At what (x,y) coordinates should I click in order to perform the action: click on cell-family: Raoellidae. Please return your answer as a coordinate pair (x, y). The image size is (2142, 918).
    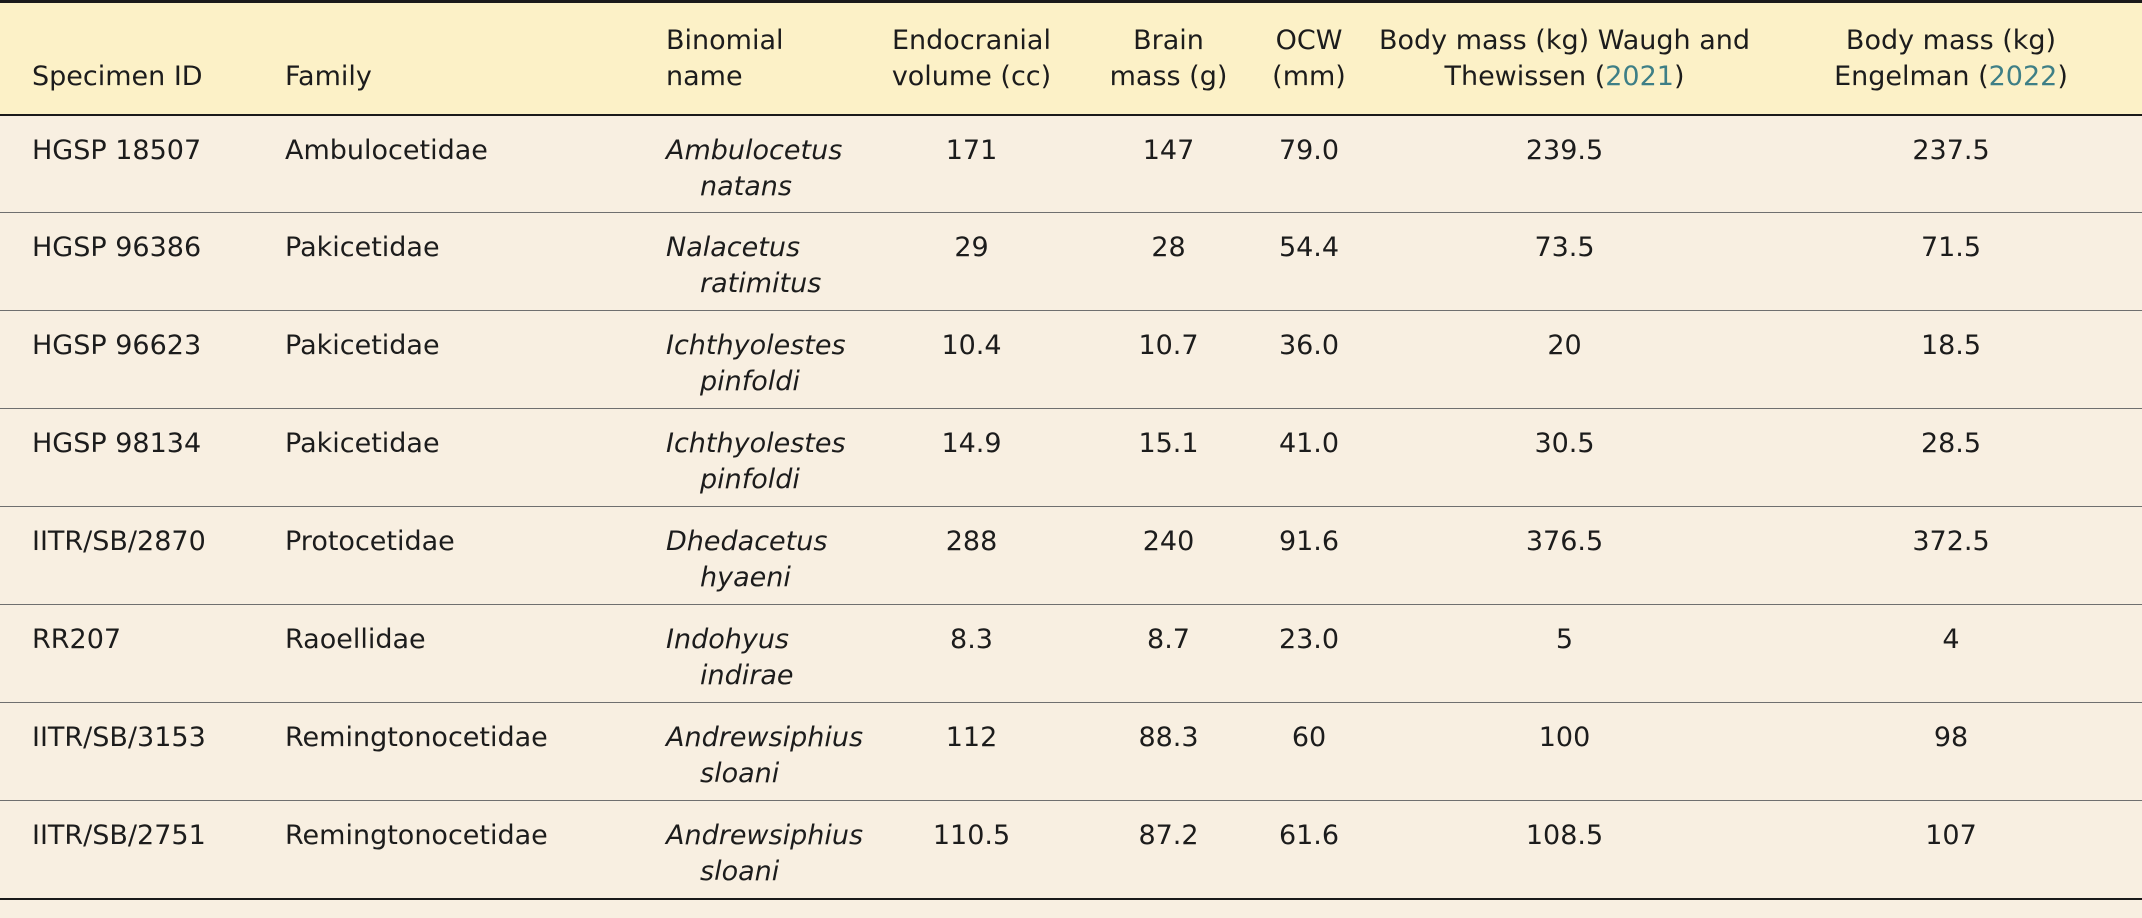
    Looking at the image, I should click on (467, 653).